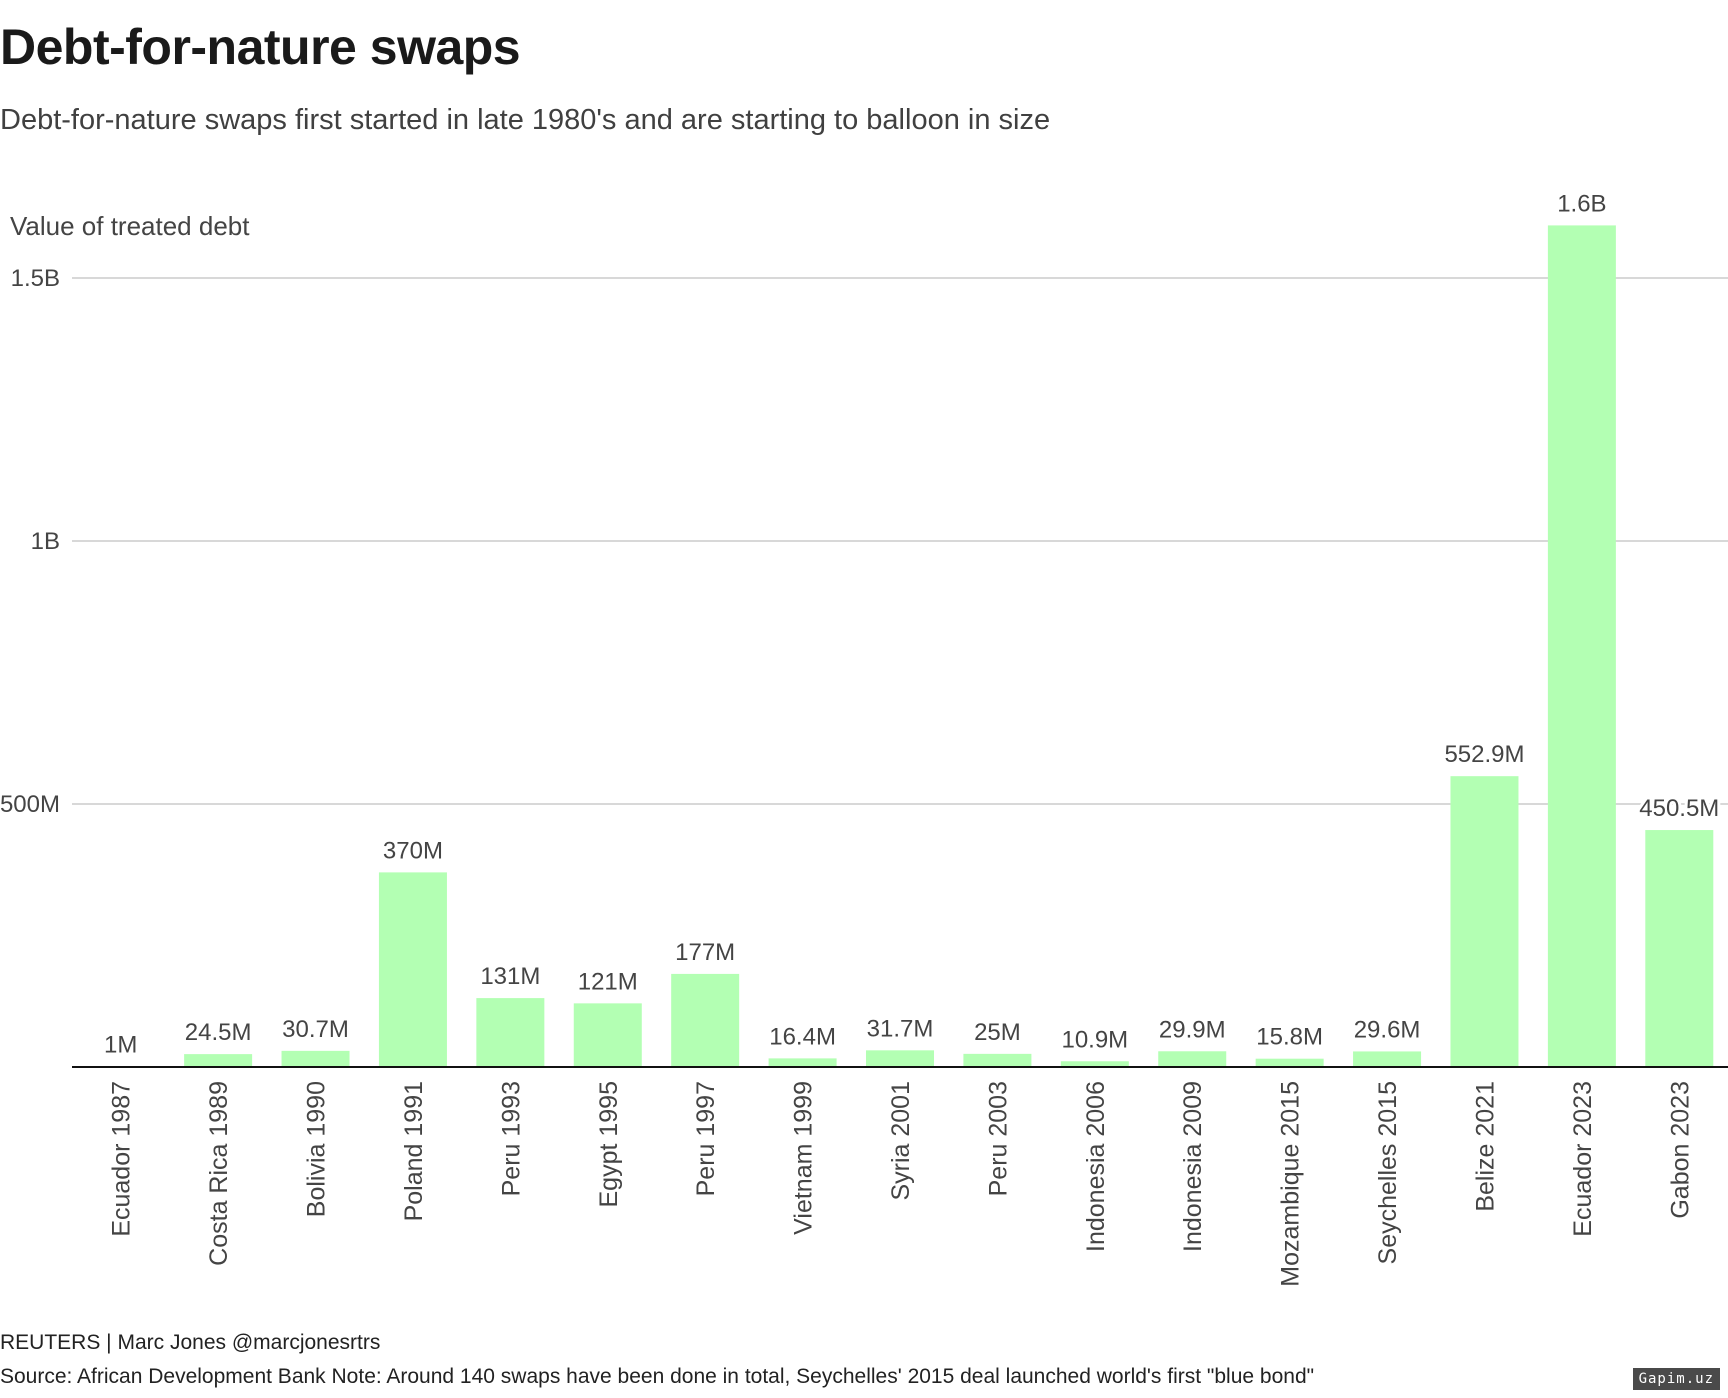 The image size is (1728, 1398). What do you see at coordinates (122, 1159) in the screenshot?
I see `x-tick-label: Ecuador 1987` at bounding box center [122, 1159].